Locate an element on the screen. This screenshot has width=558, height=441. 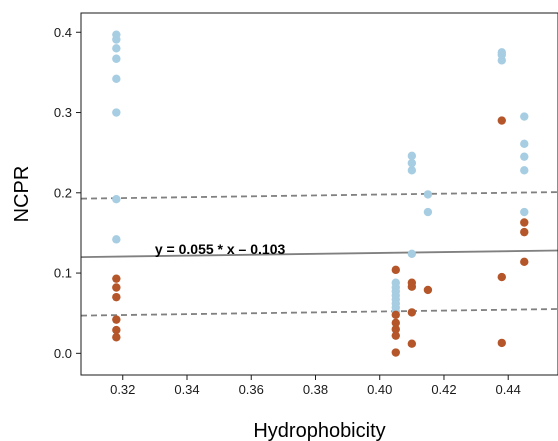
x-tick-label: 0.38 is located at coordinates (315, 389).